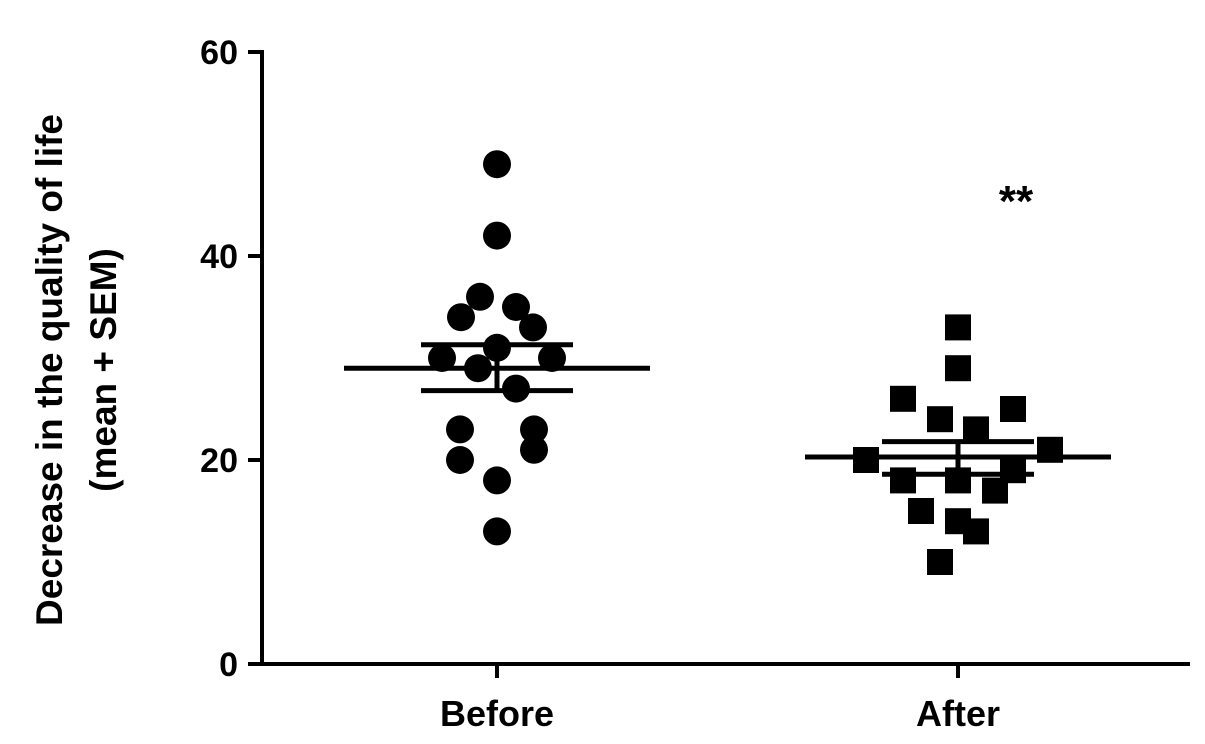 The image size is (1205, 744). What do you see at coordinates (103, 370) in the screenshot?
I see `y-axis-label-line2: (mean + SEM)` at bounding box center [103, 370].